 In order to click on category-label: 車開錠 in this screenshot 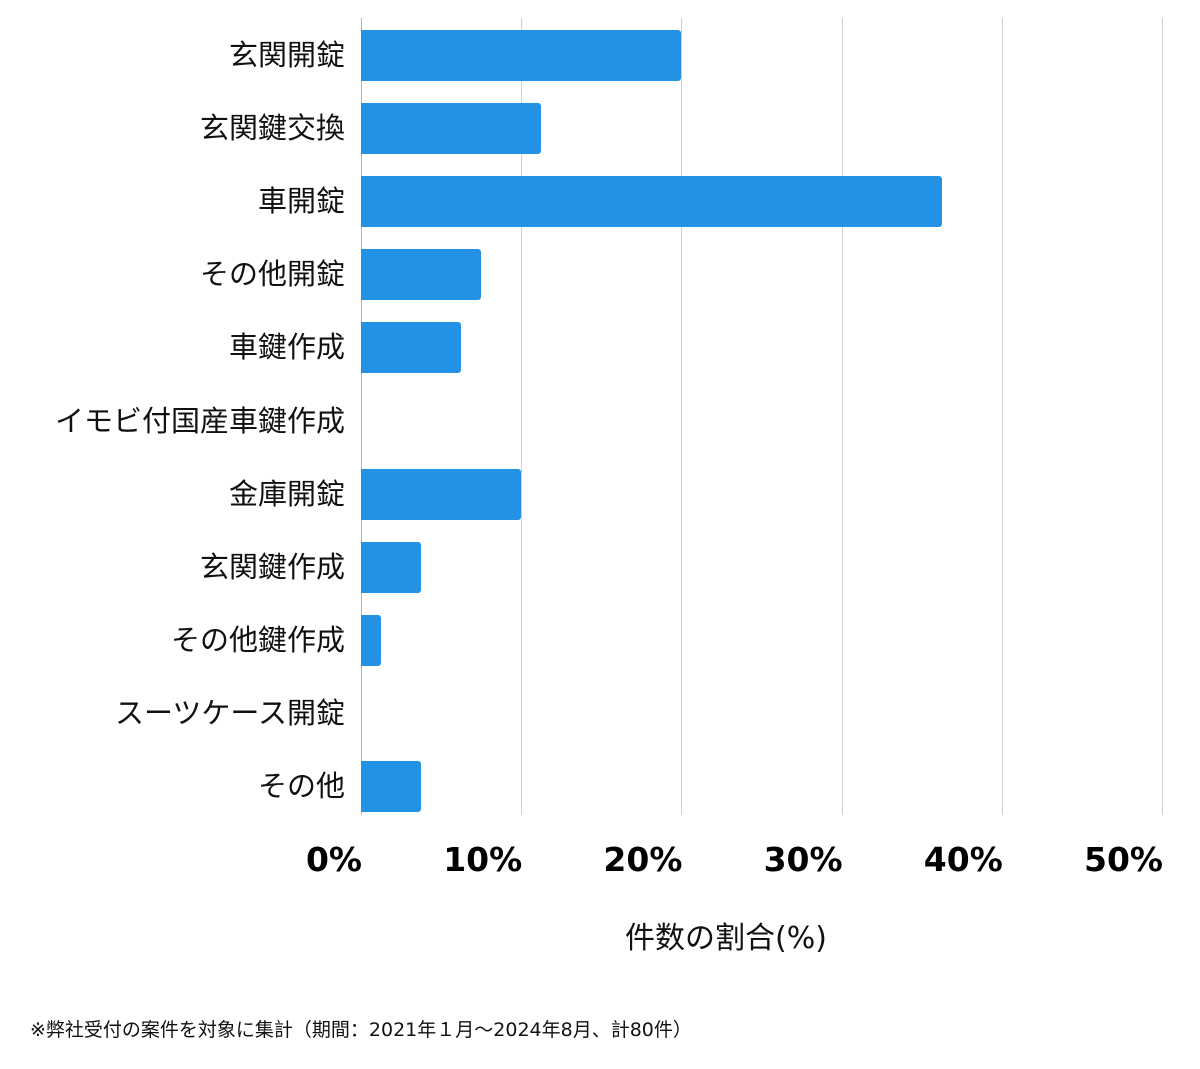, I will do `click(301, 201)`.